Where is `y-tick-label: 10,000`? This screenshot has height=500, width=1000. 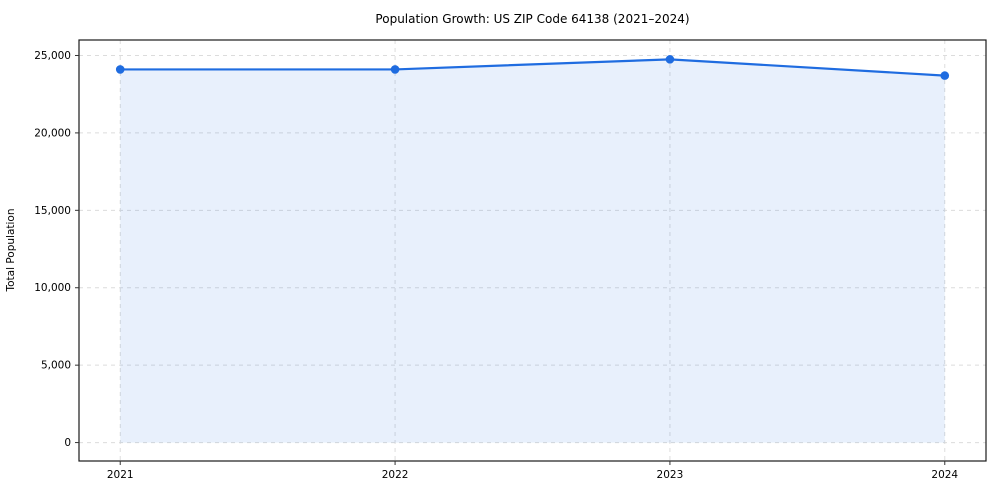 y-tick-label: 10,000 is located at coordinates (52, 288).